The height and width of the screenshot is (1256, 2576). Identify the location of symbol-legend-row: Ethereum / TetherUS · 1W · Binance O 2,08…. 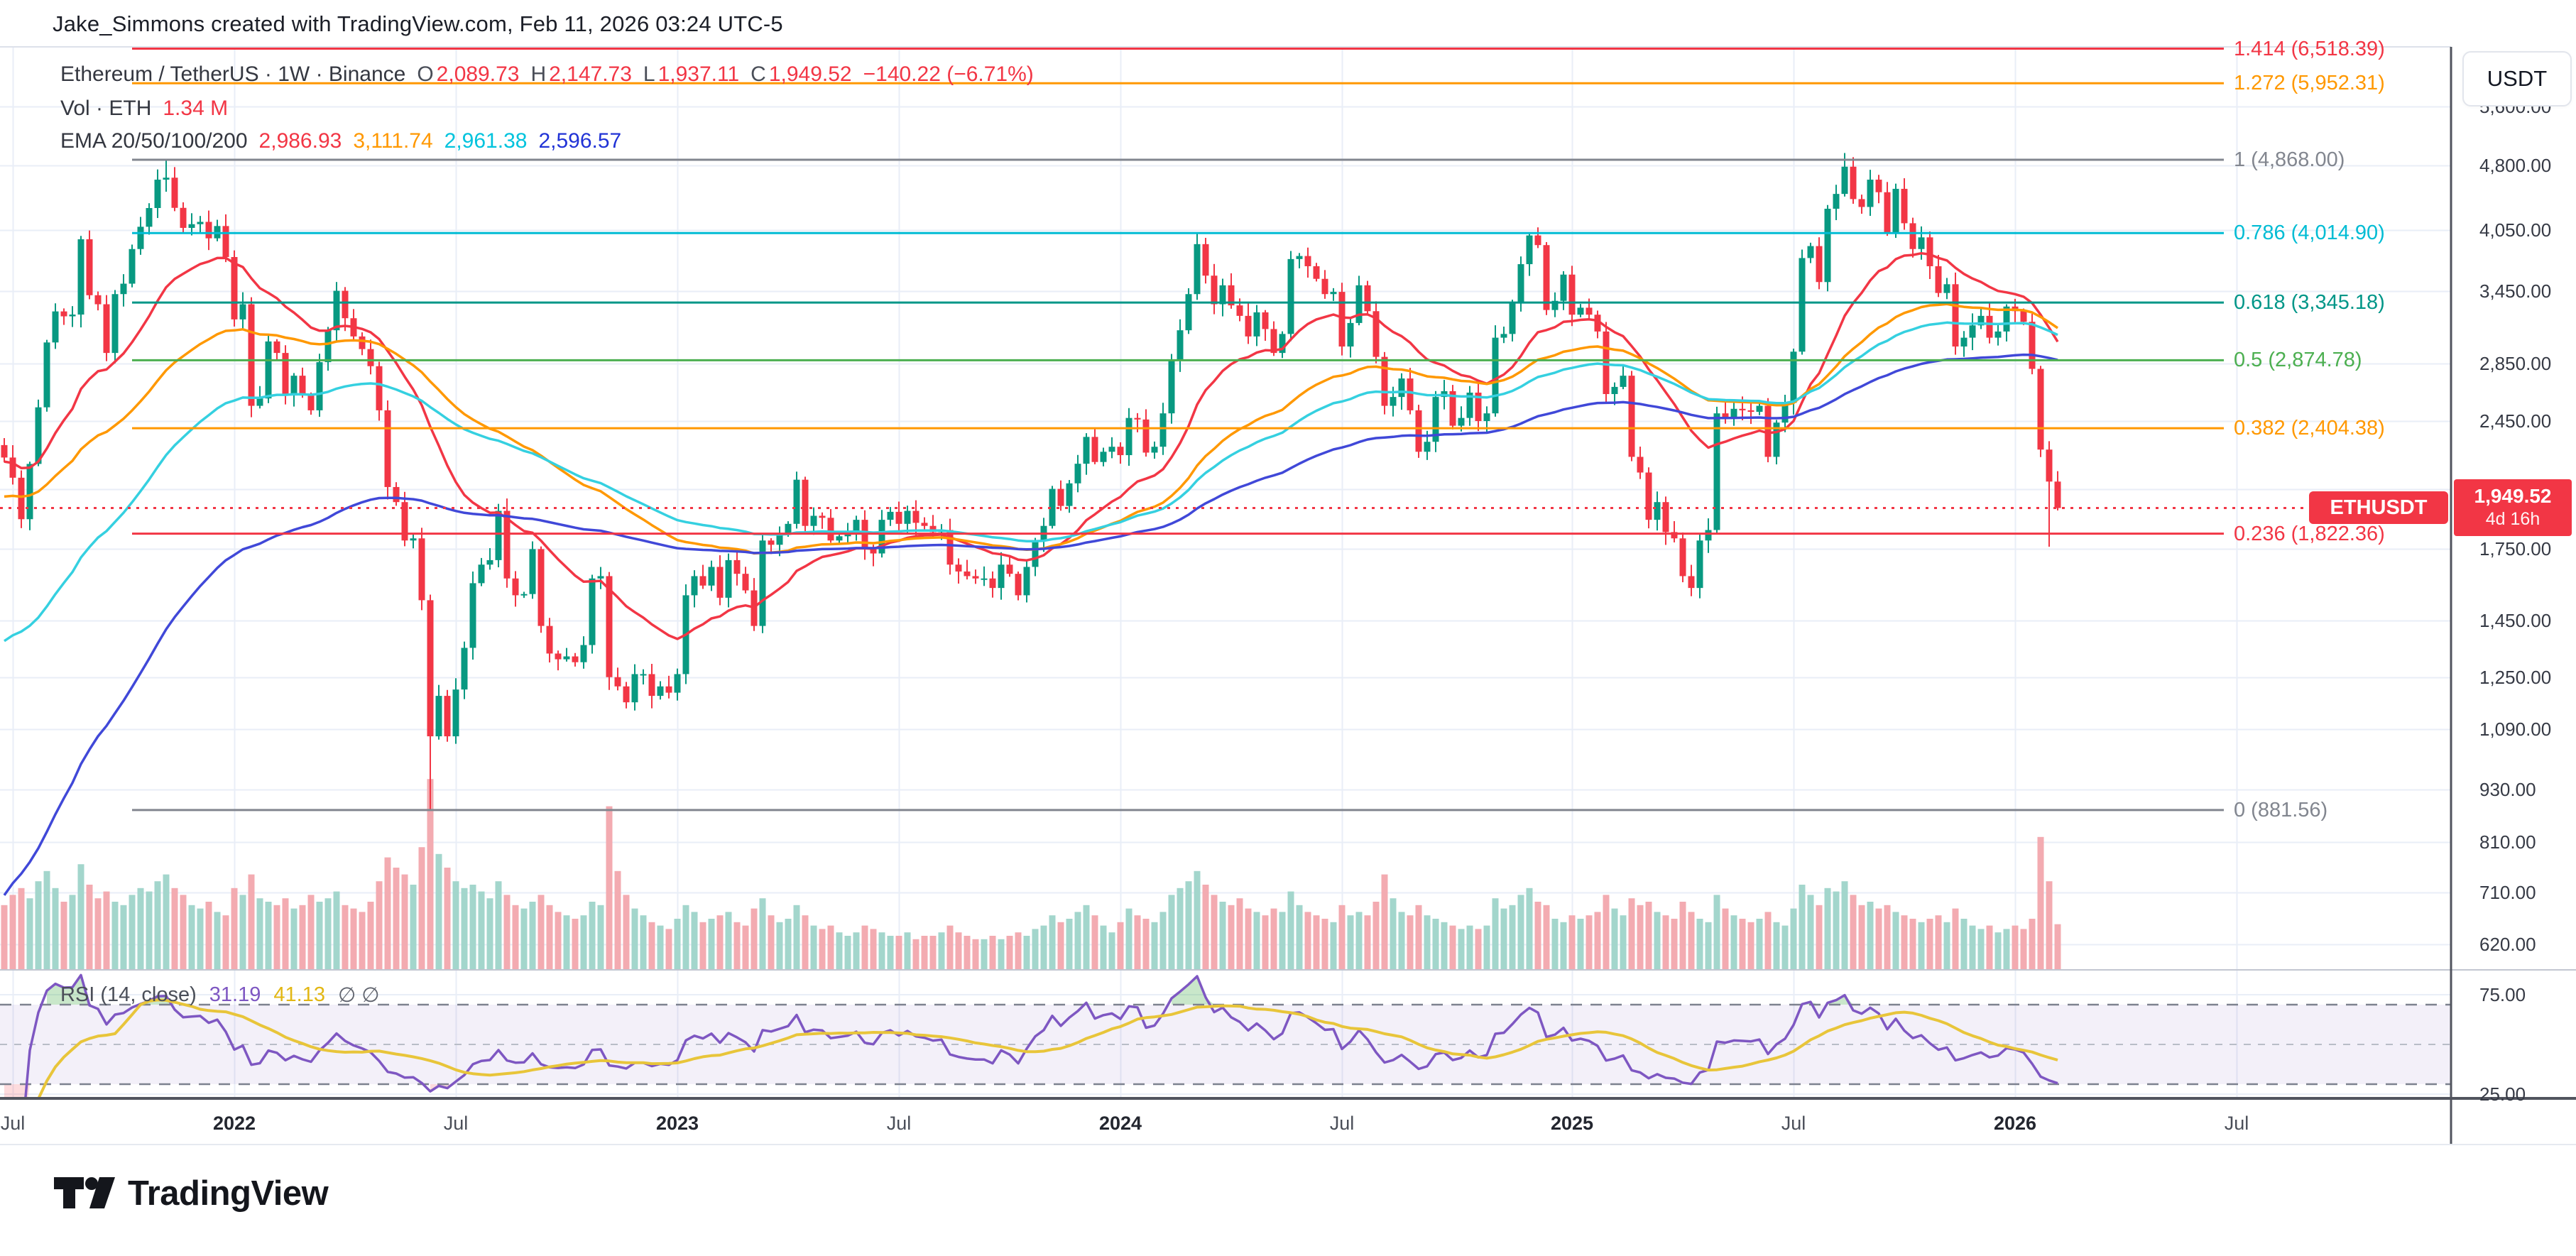
(547, 74).